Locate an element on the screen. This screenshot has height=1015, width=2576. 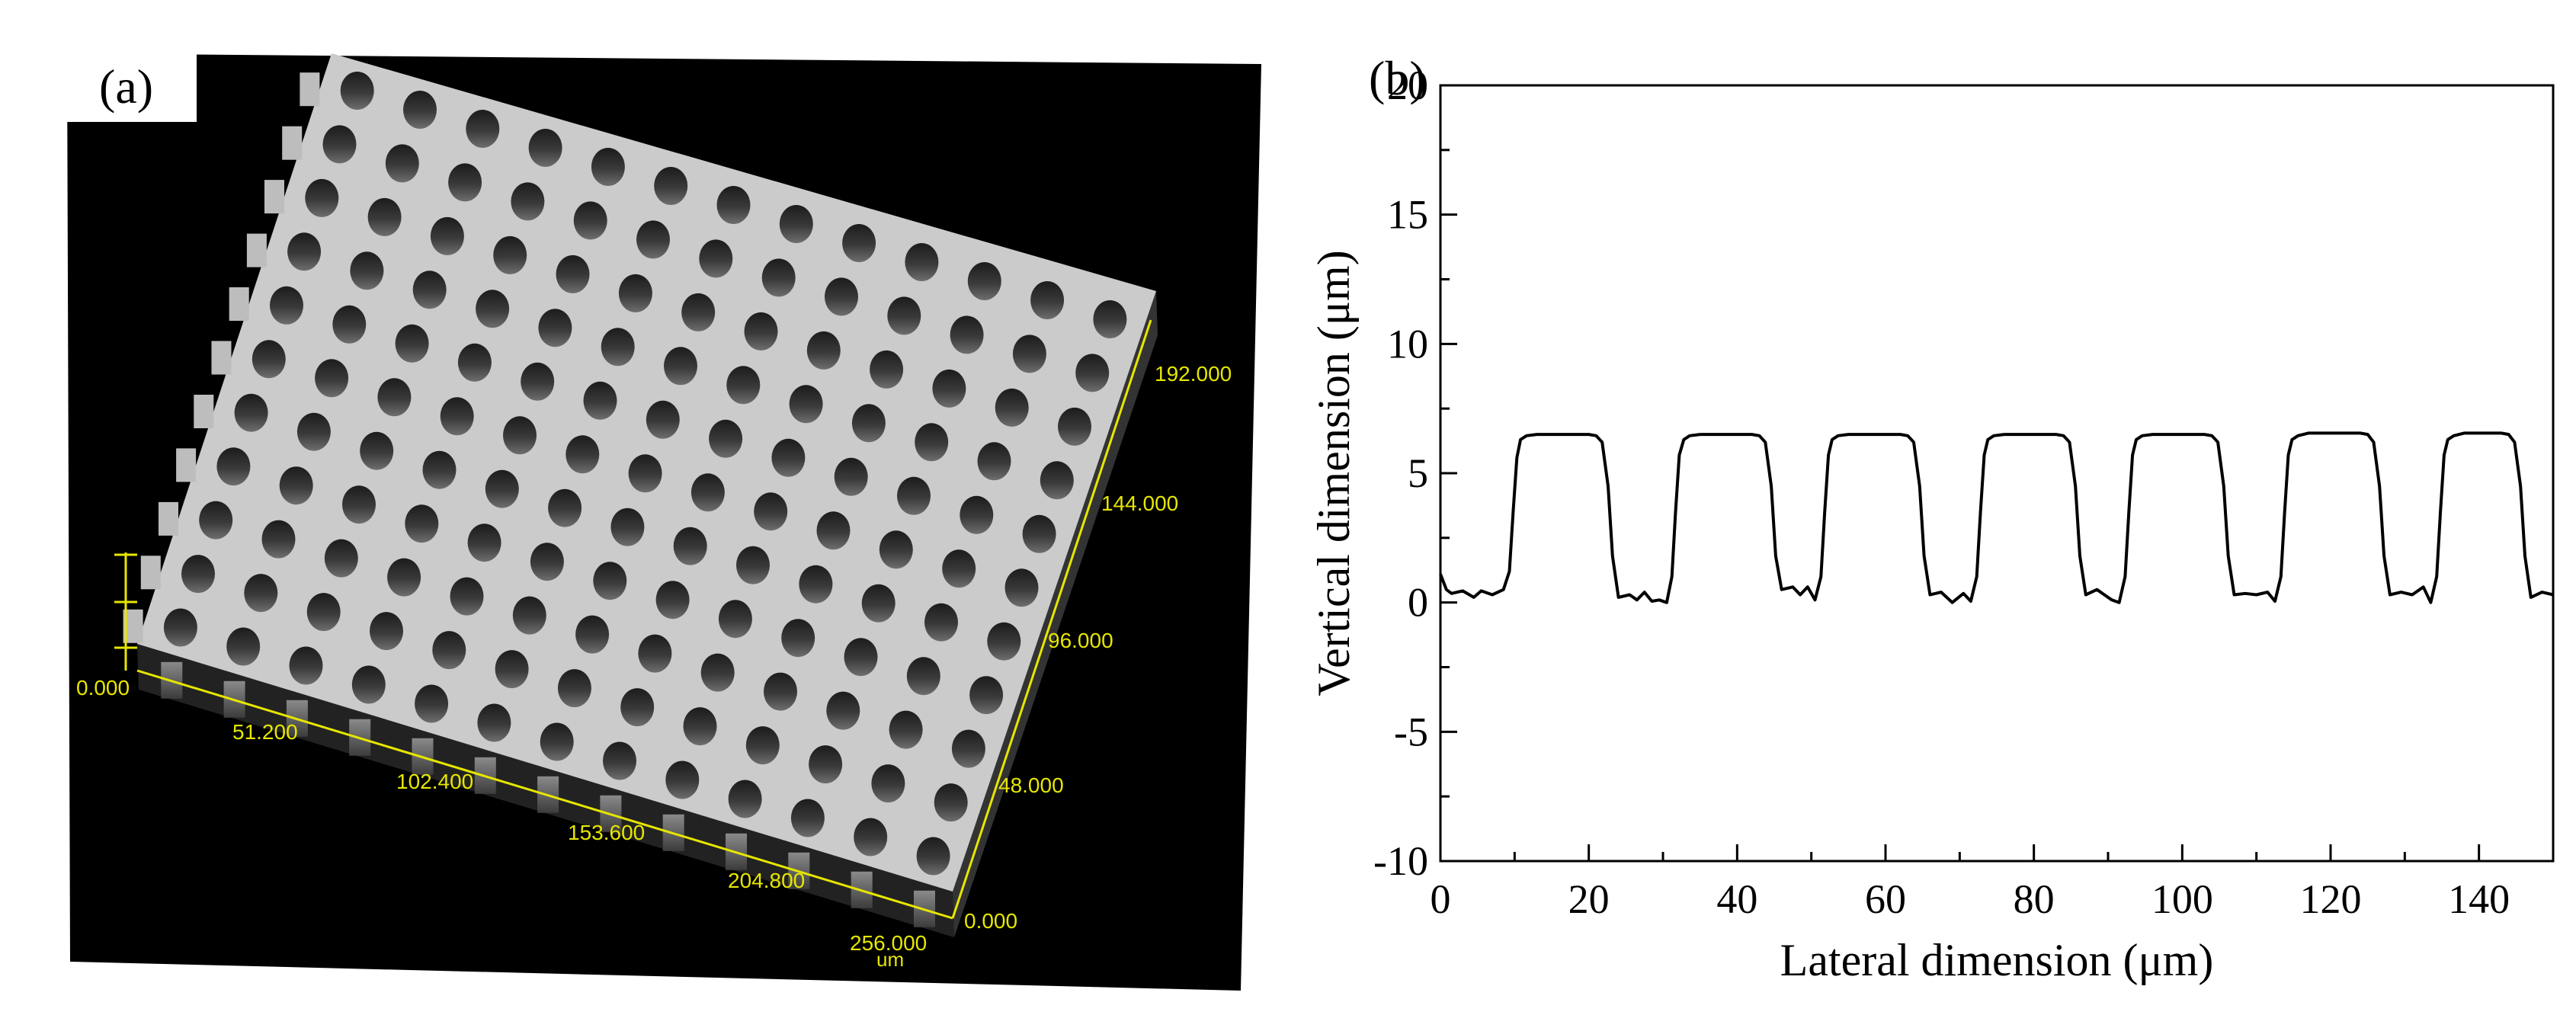
x-axis-tick-label: 51.200 is located at coordinates (265, 732).